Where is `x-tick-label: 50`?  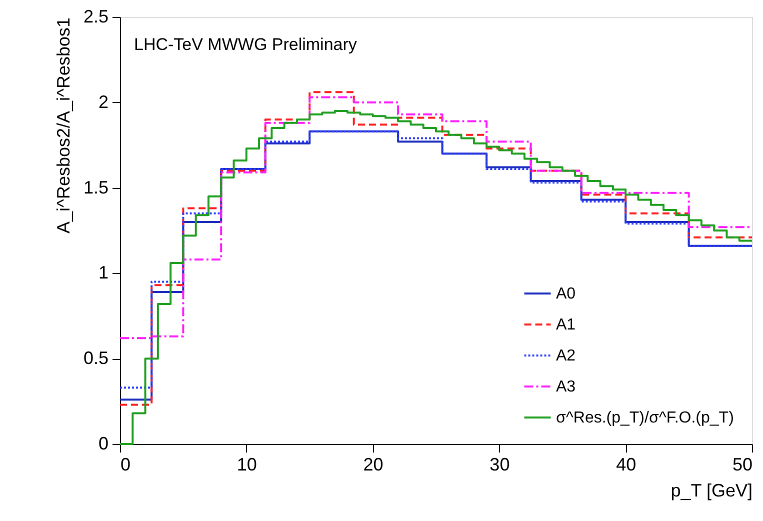
x-tick-label: 50 is located at coordinates (742, 464).